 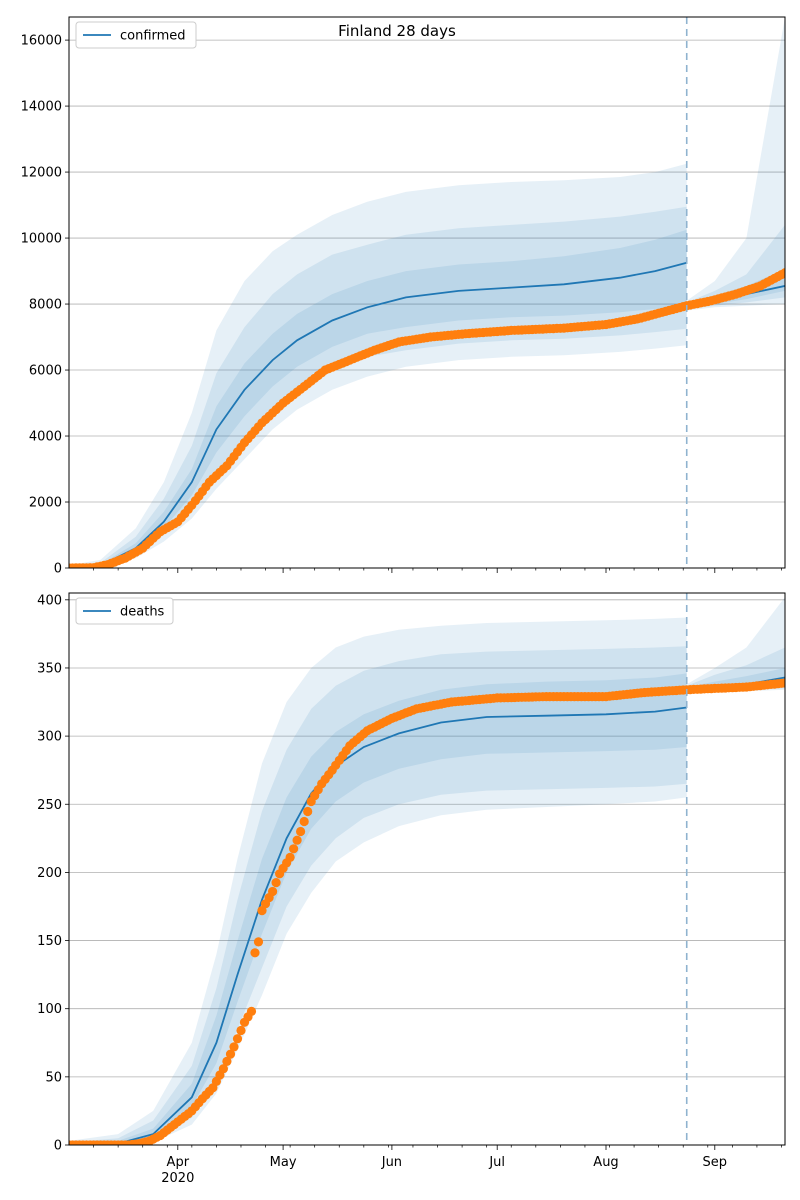 What do you see at coordinates (397, 31) in the screenshot?
I see `figure-title: Finland 28 days` at bounding box center [397, 31].